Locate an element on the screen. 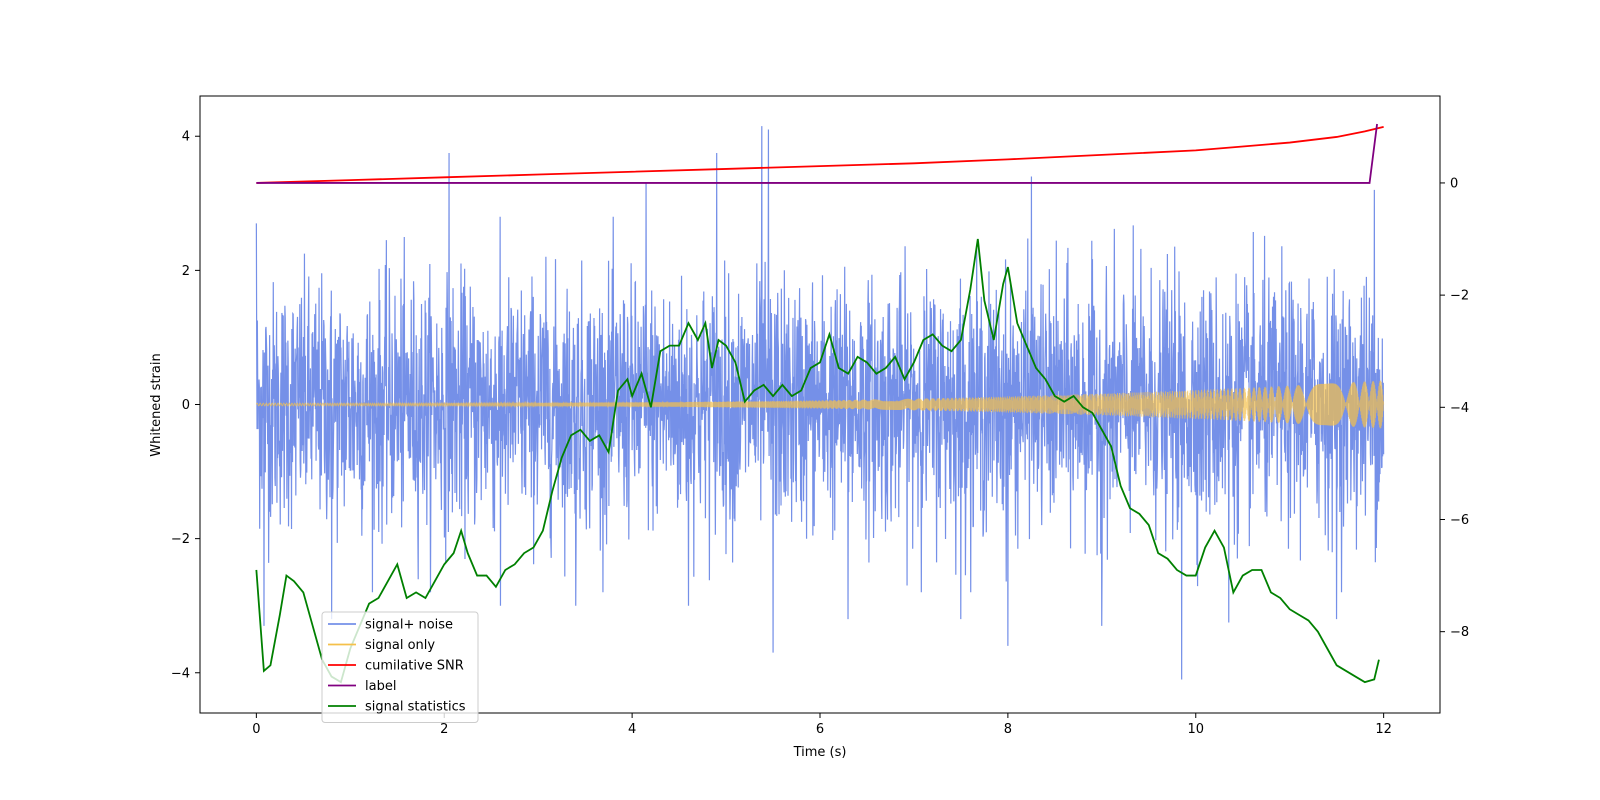  y2-tick-label: 0 is located at coordinates (1454, 183).